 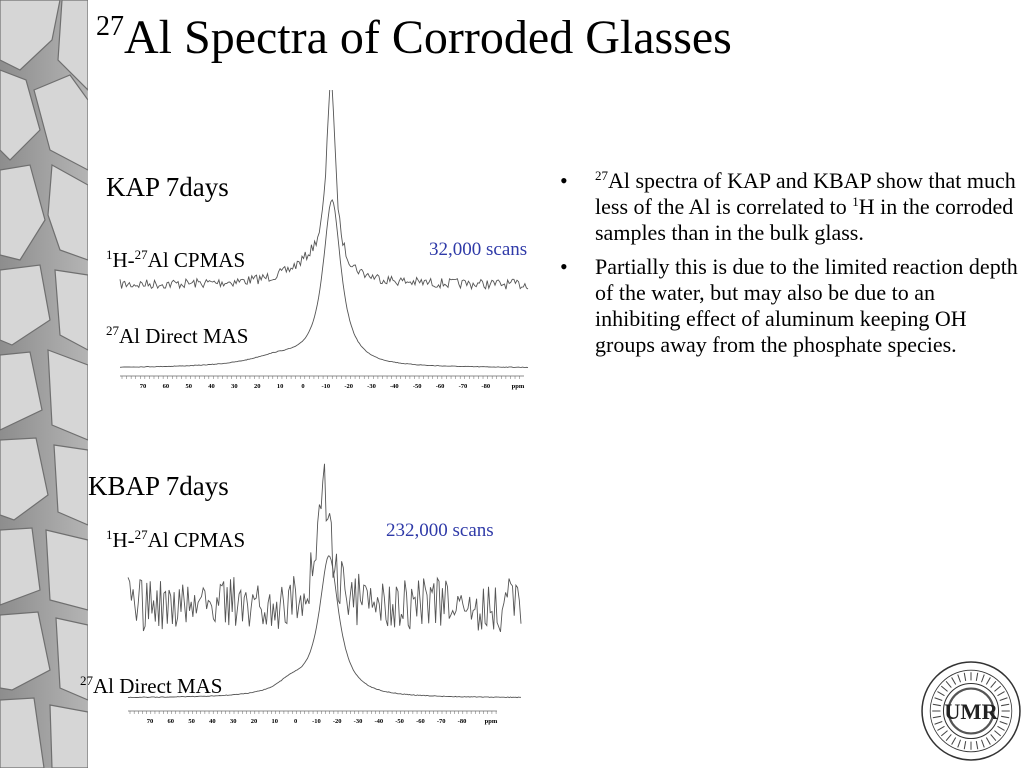 What do you see at coordinates (167, 187) in the screenshot?
I see `kap-sample-label: KAP 7days` at bounding box center [167, 187].